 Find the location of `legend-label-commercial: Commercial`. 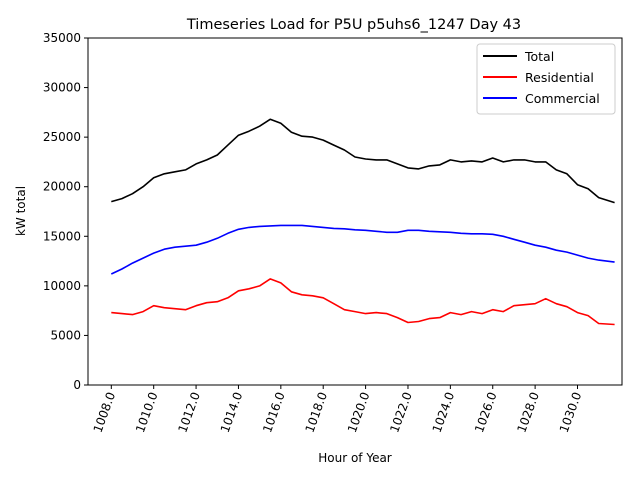

legend-label-commercial: Commercial is located at coordinates (562, 98).